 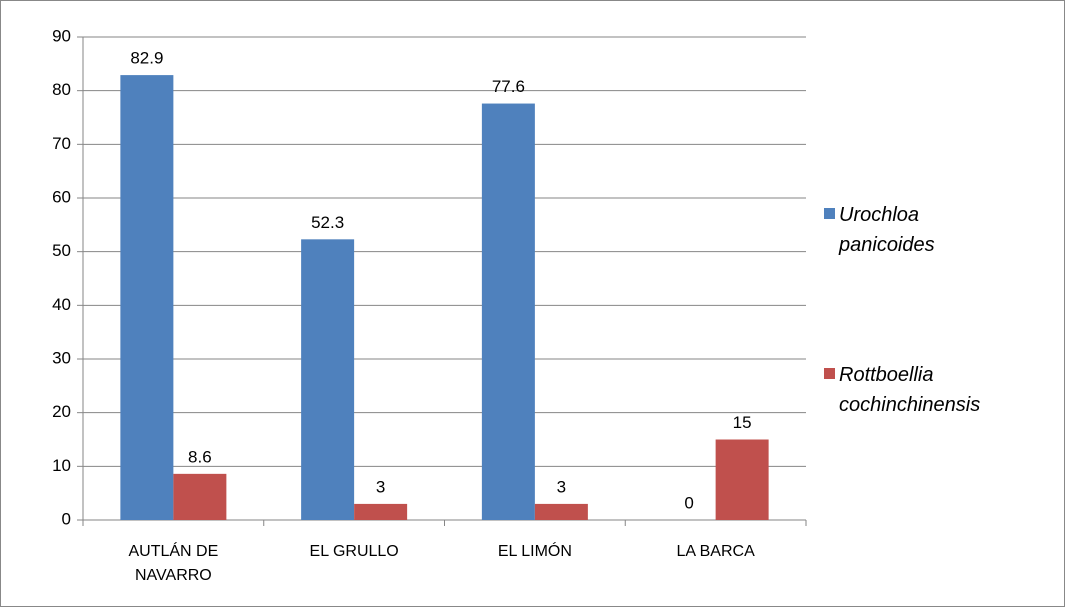 I want to click on legend-label: Urochloa panicoides, so click(x=887, y=230).